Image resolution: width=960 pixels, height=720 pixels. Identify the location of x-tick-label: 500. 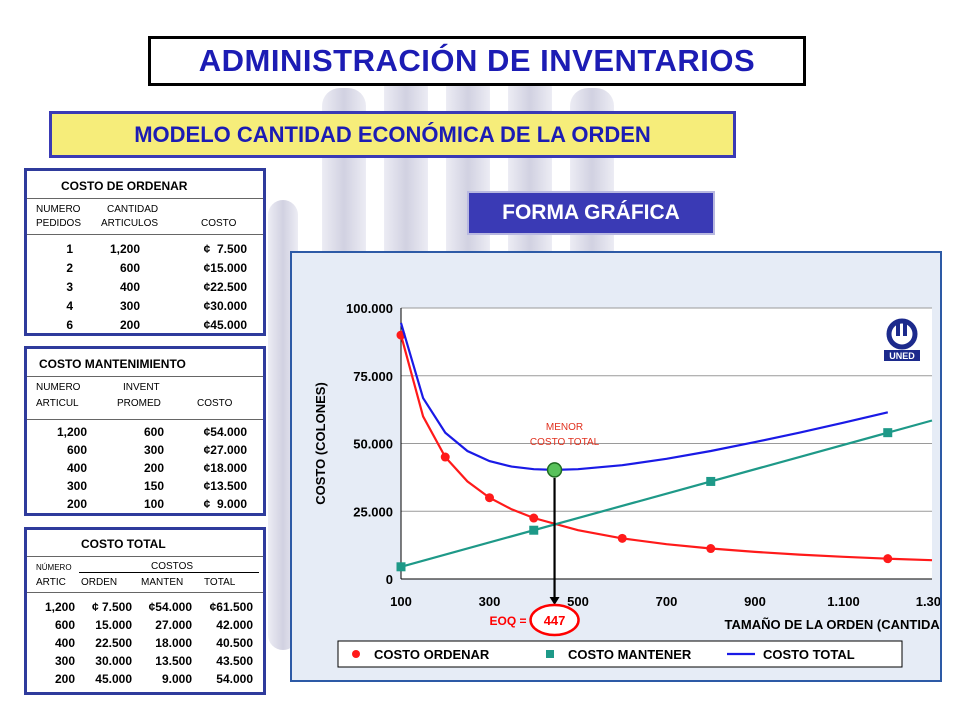
(578, 601).